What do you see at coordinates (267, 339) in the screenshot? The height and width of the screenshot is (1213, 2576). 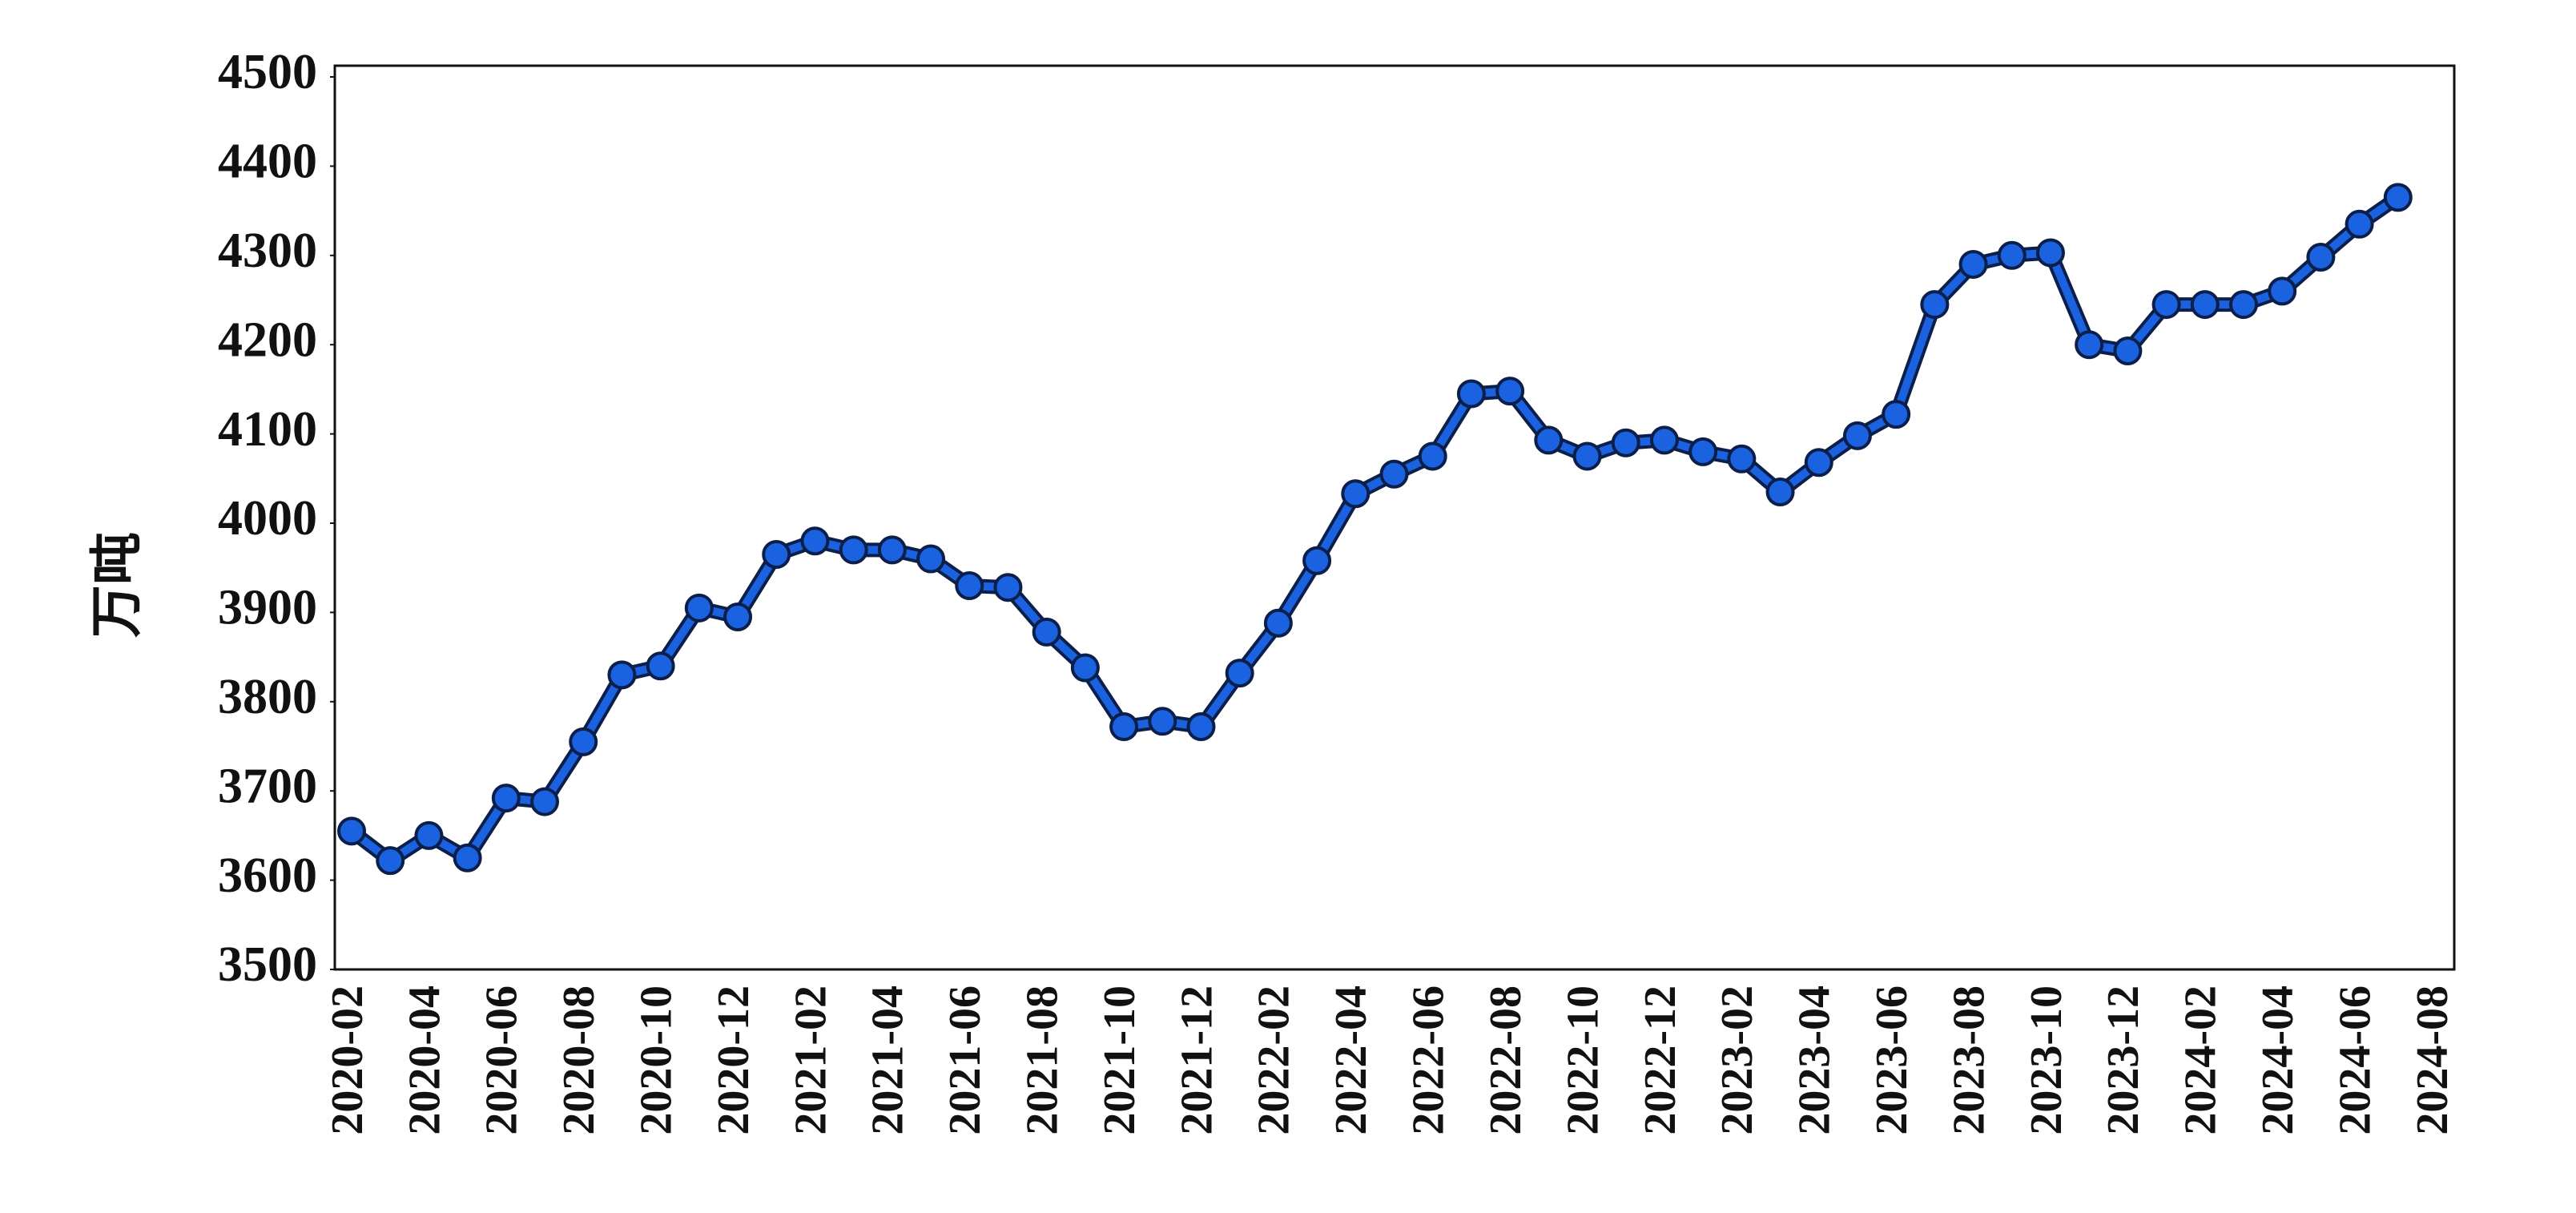 I see `y-tick-label: 4200` at bounding box center [267, 339].